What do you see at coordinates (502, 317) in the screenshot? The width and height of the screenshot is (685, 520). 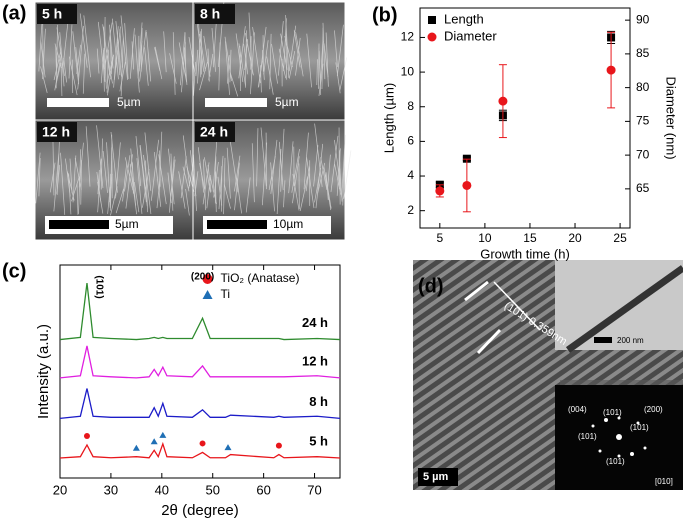 I see `lattice-arrows` at bounding box center [502, 317].